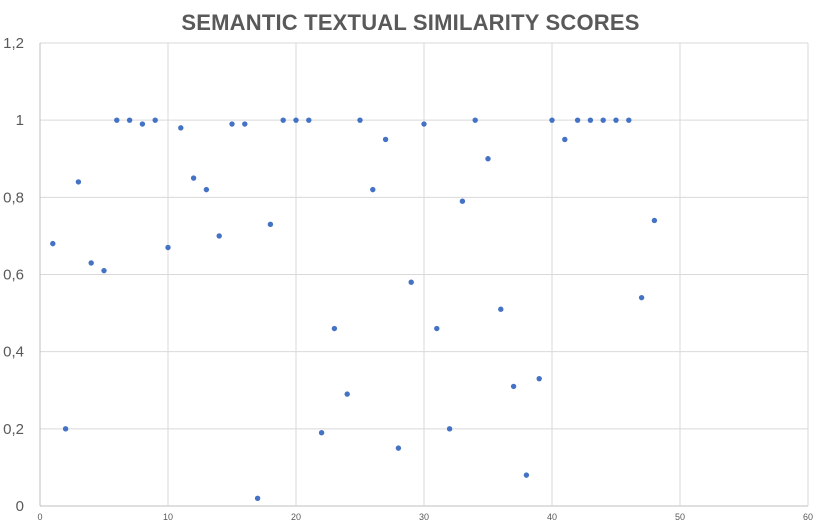  What do you see at coordinates (552, 517) in the screenshot?
I see `x-tick-label: 40` at bounding box center [552, 517].